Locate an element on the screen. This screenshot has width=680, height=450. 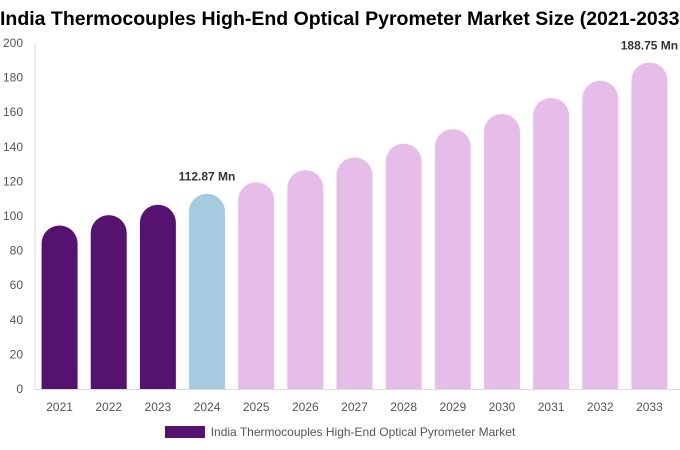
x-tick-label: 2029 is located at coordinates (452, 407).